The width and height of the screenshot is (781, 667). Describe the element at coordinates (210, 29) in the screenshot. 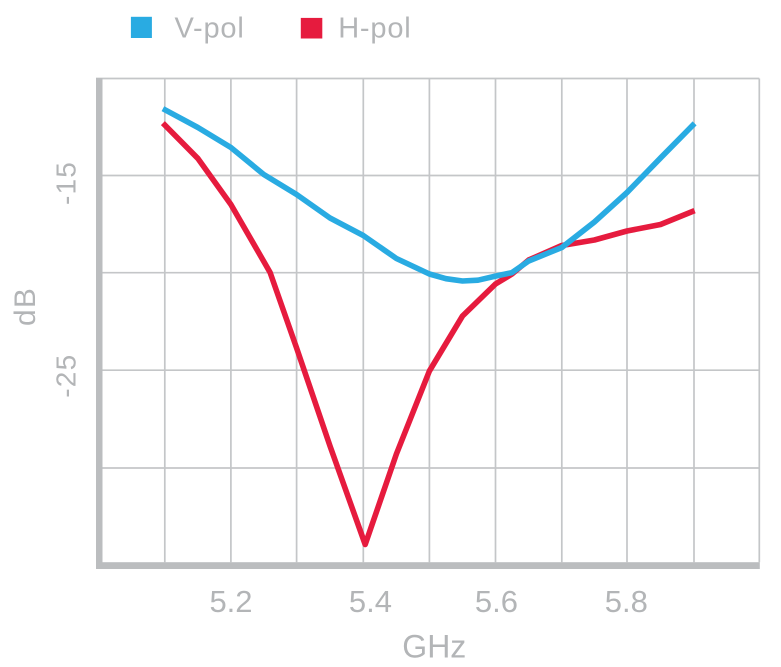

I see `svg-text: V-pol` at that location.